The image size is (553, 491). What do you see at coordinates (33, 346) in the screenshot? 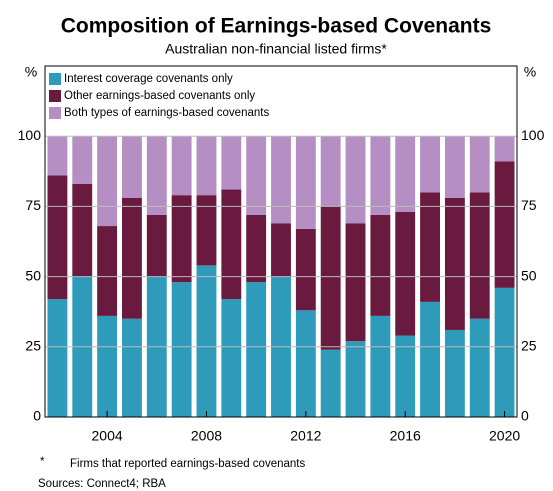
I see `y-tick-label: 25` at bounding box center [33, 346].